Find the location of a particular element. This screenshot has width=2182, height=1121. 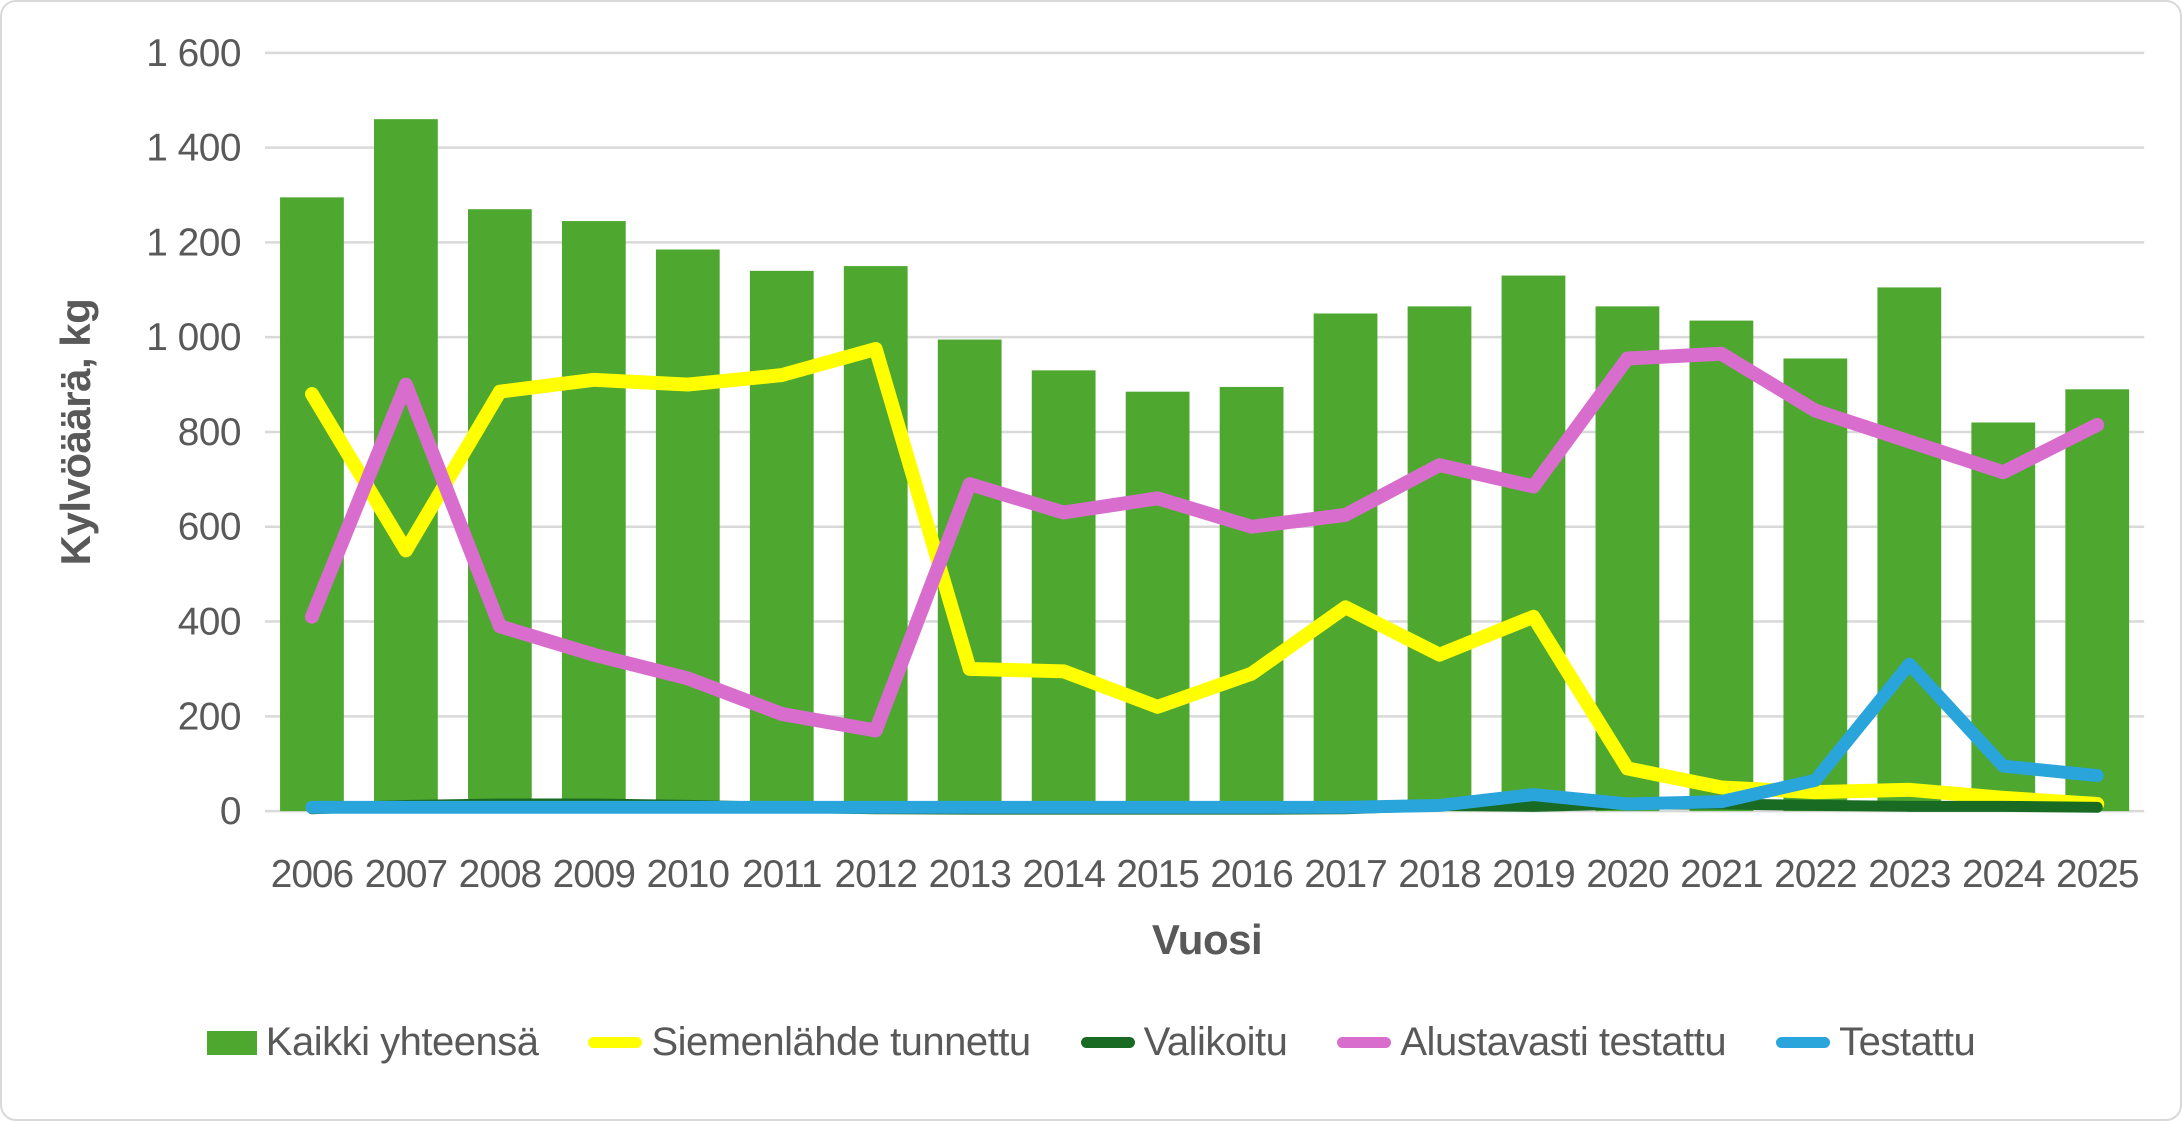

legend-item: Alustavasti testattu is located at coordinates (1532, 1042).